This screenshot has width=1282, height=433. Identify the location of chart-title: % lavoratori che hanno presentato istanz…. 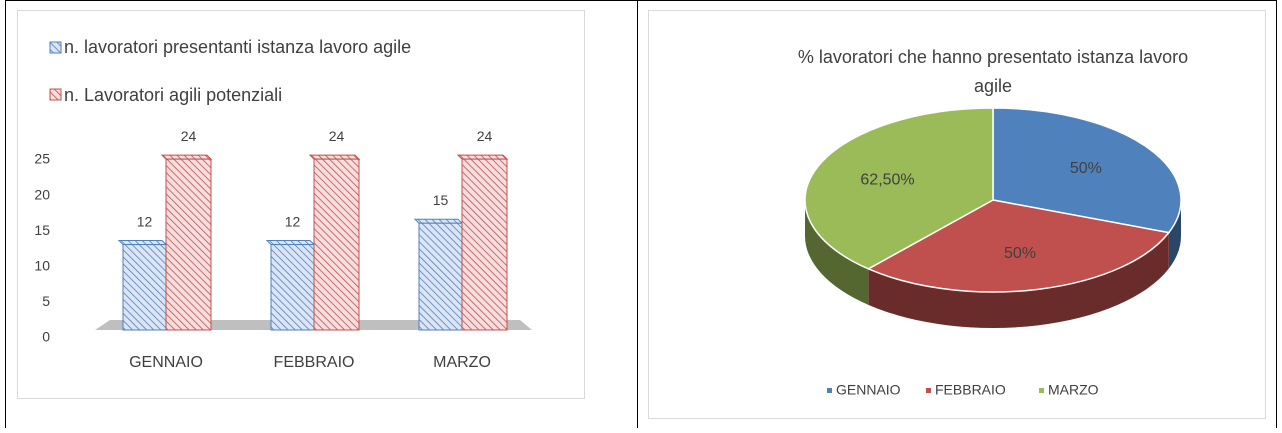
(993, 71).